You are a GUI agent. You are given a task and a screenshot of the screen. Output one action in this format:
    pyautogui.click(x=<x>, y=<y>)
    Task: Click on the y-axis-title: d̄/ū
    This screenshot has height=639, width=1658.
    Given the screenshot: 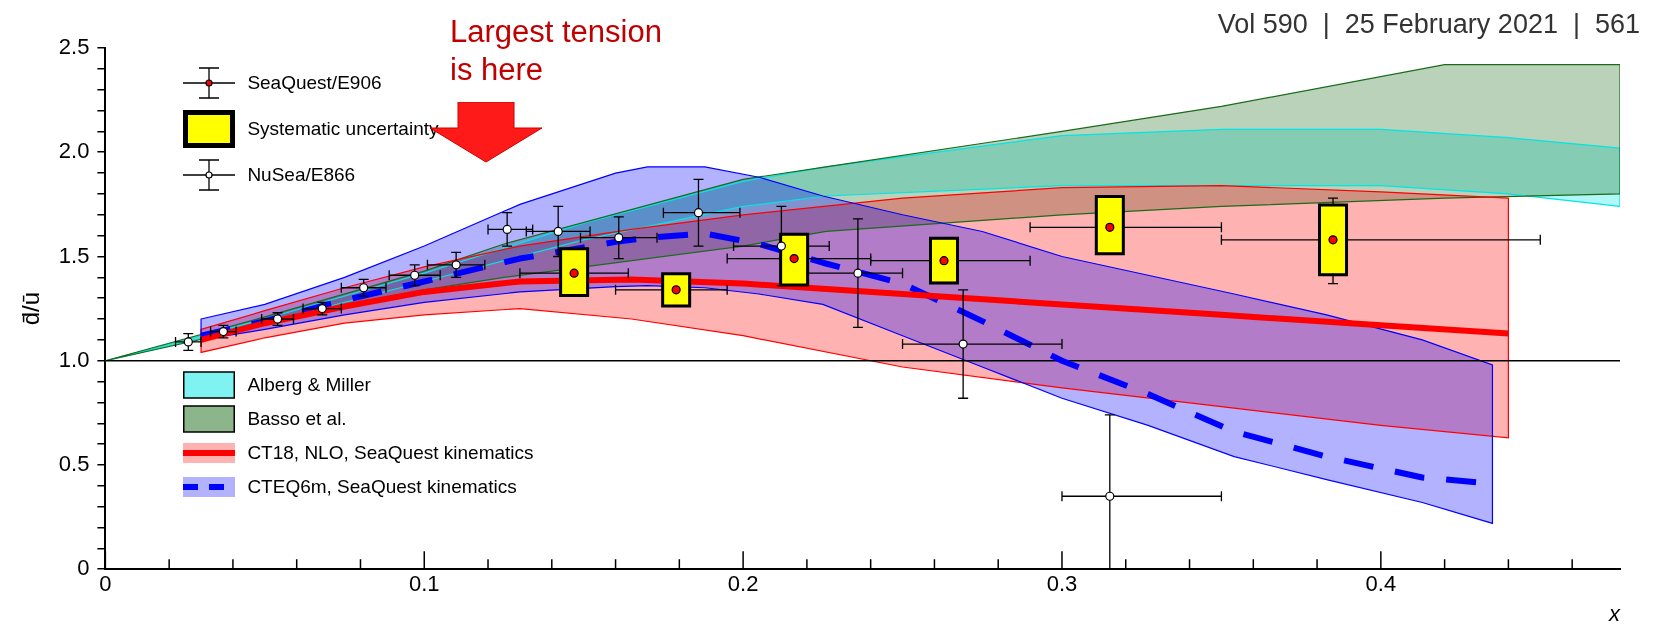 What is the action you would take?
    pyautogui.click(x=31, y=308)
    